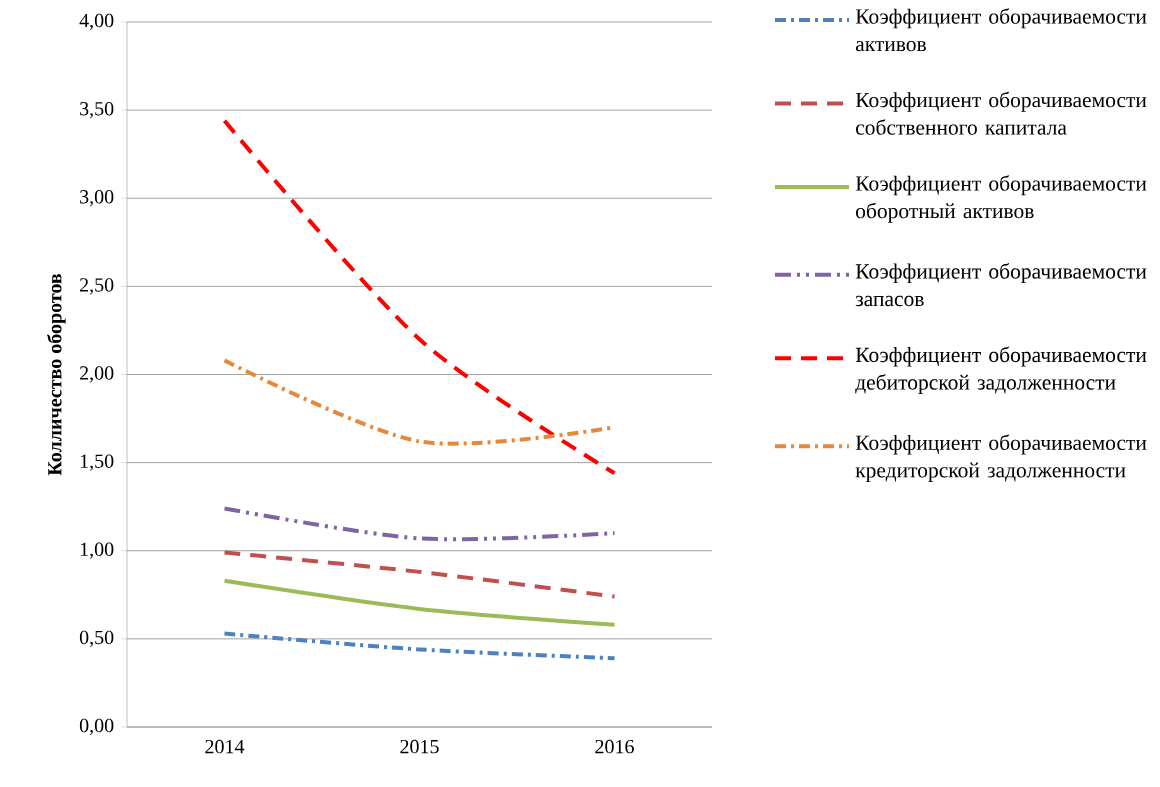  I want to click on y-tick-label: 2,50, so click(97, 286).